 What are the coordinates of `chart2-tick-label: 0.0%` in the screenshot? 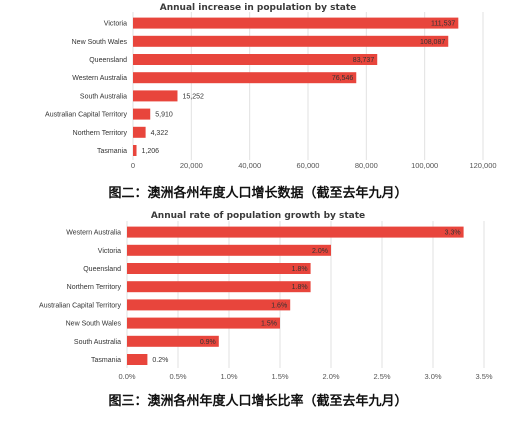 It's located at (126, 376).